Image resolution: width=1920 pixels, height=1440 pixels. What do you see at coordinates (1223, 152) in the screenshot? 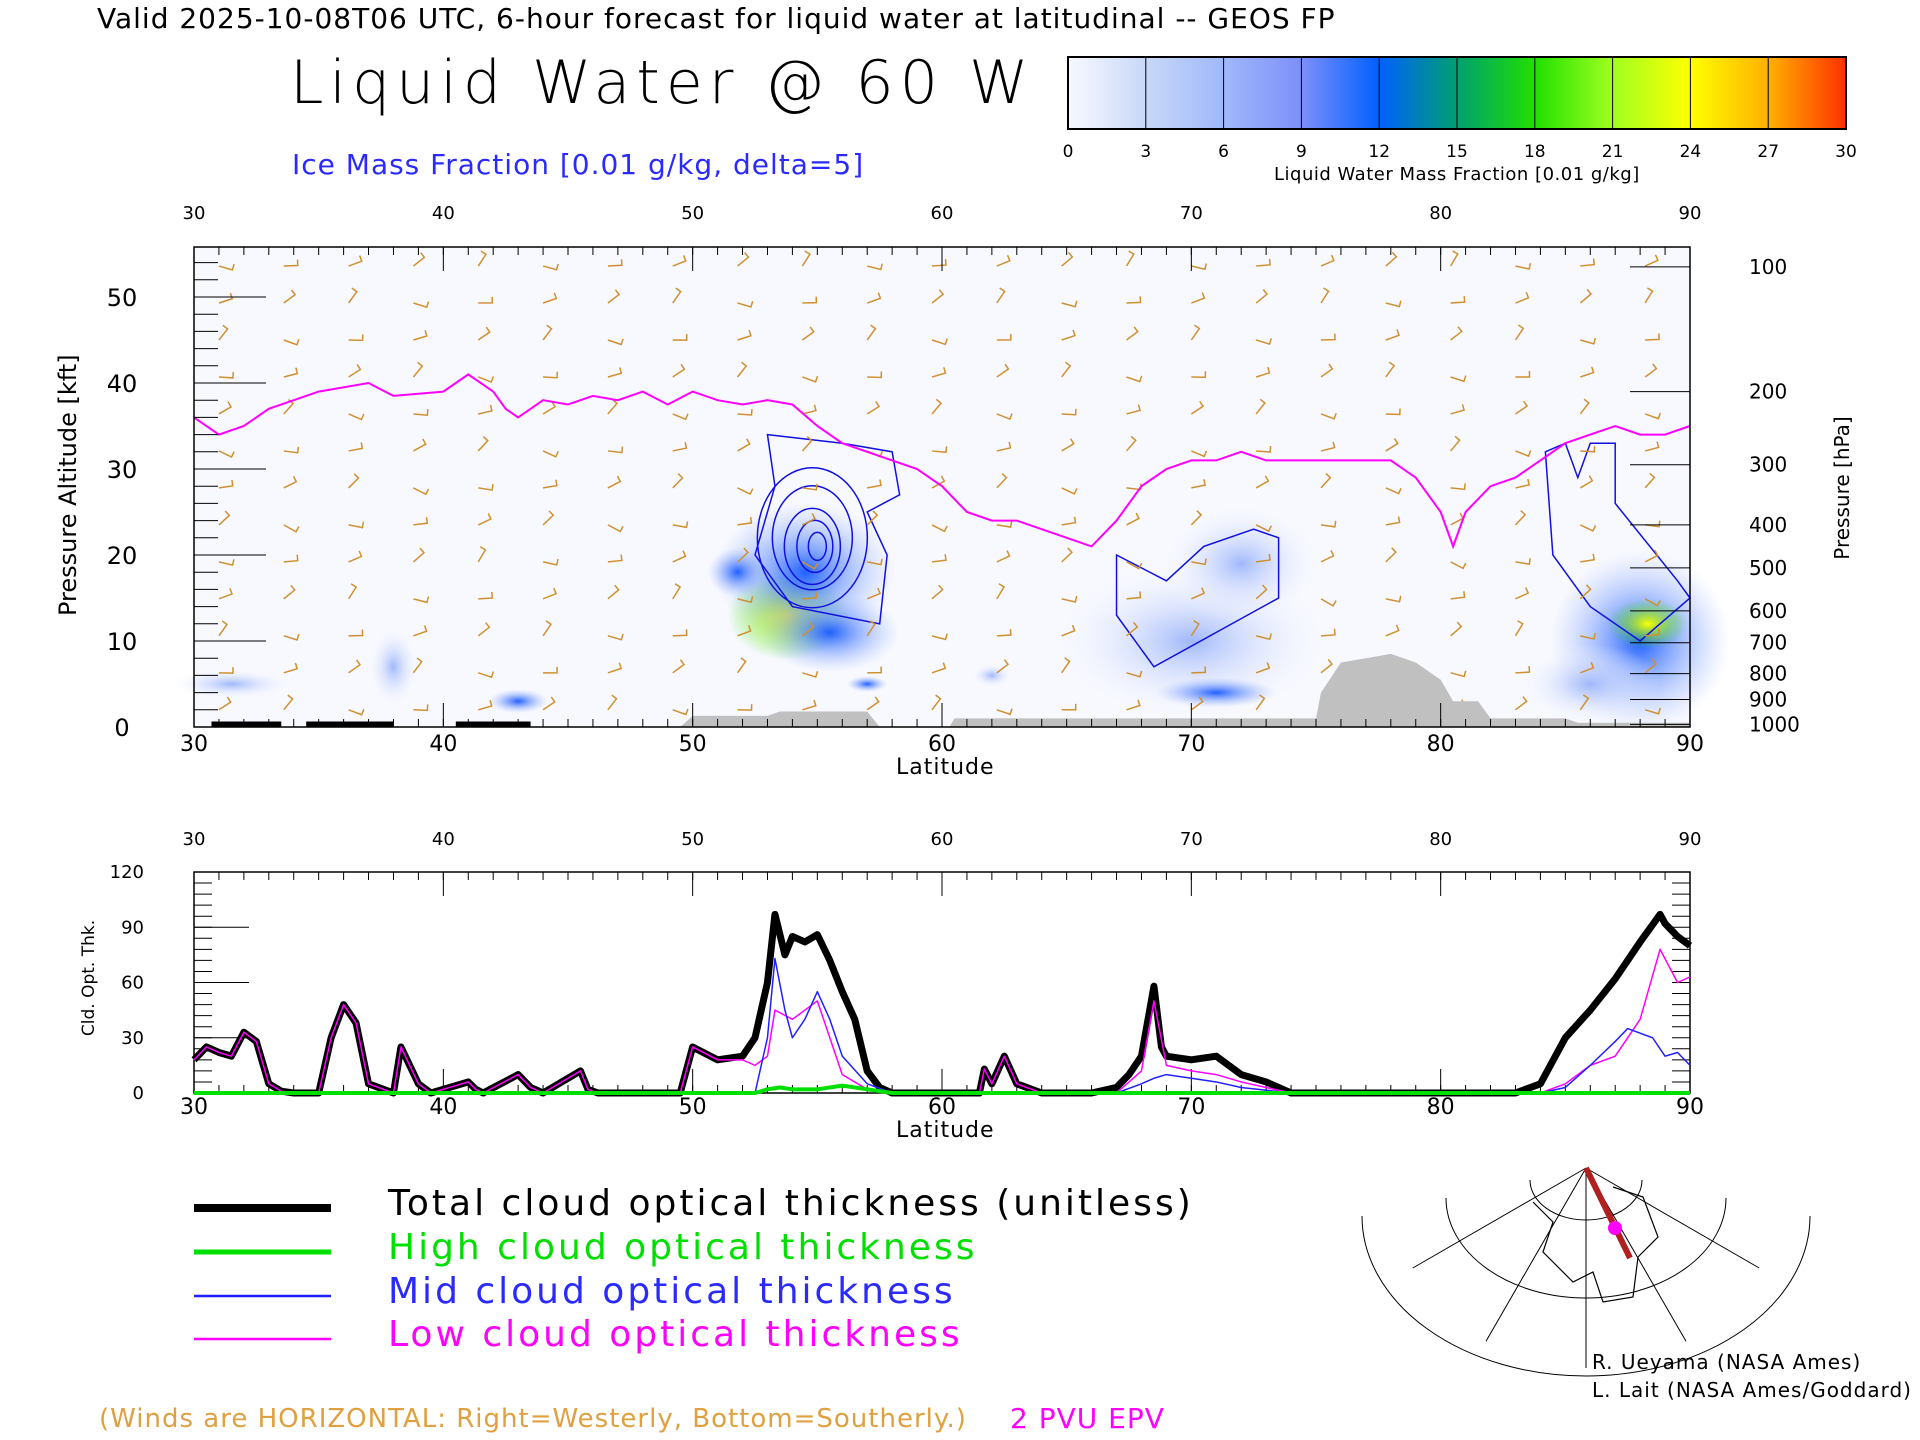
I see `colorbar-tick-label: 6` at bounding box center [1223, 152].